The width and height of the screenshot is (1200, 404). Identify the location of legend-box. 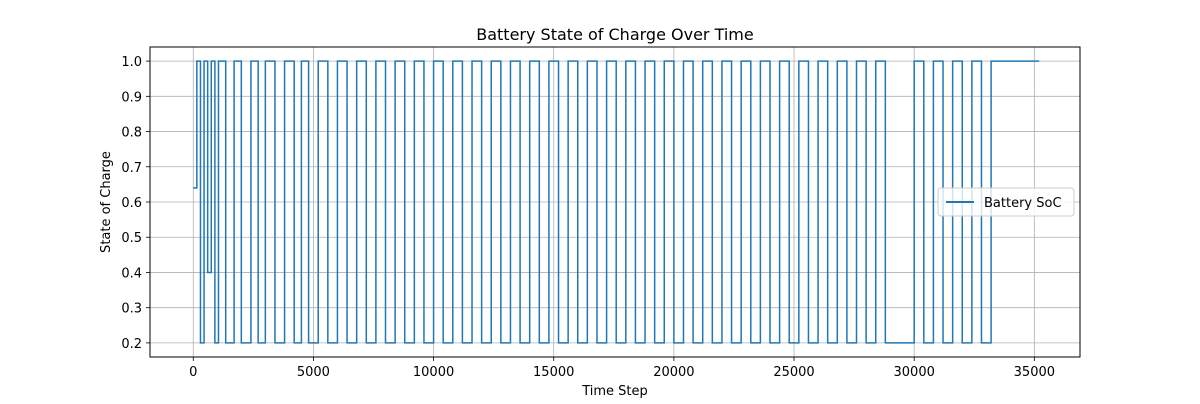
(1006, 202).